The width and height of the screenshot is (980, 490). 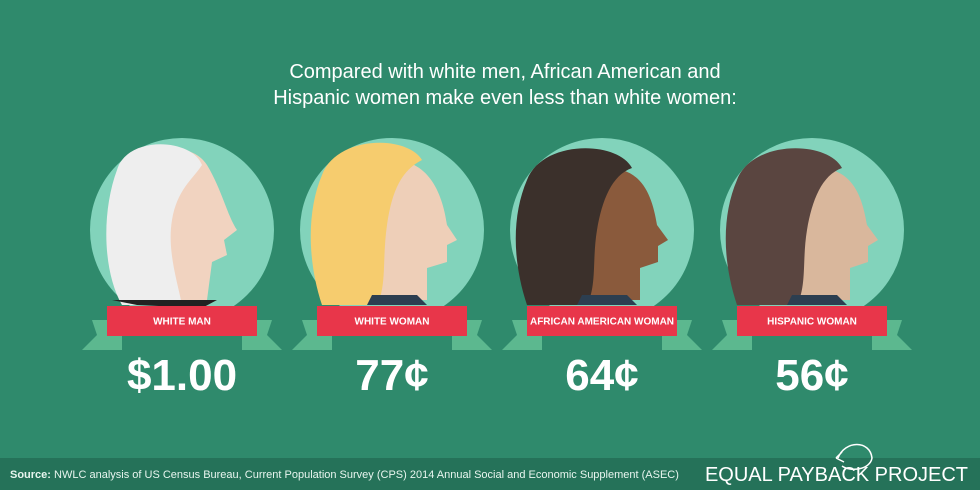 I want to click on person: HISPANIC WOMAN 56¢, so click(x=812, y=269).